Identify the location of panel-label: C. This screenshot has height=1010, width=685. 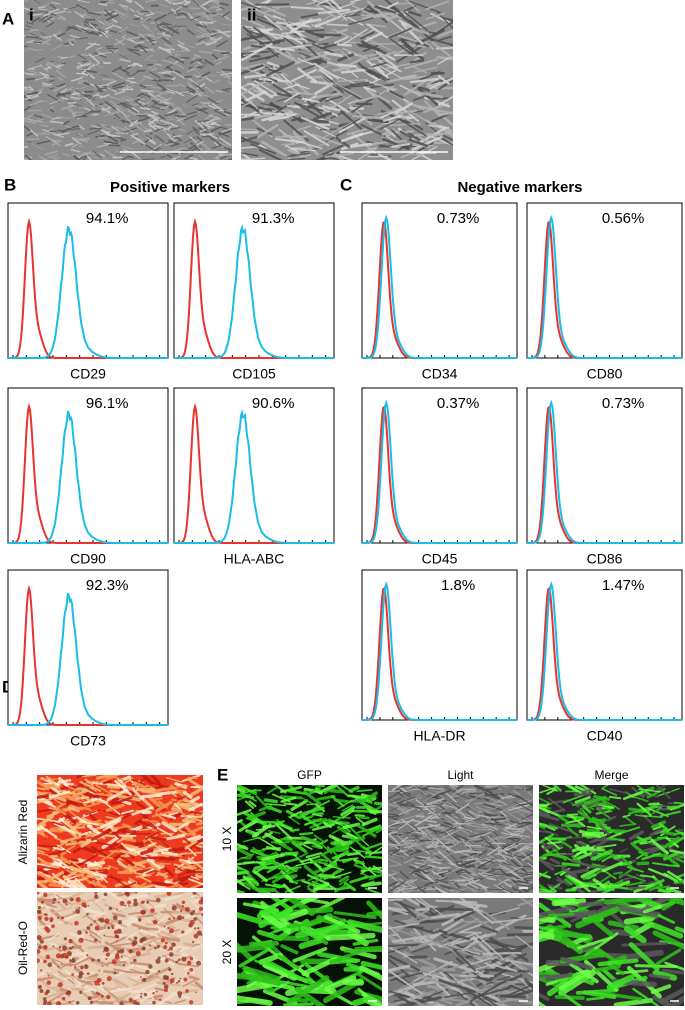
(346, 184).